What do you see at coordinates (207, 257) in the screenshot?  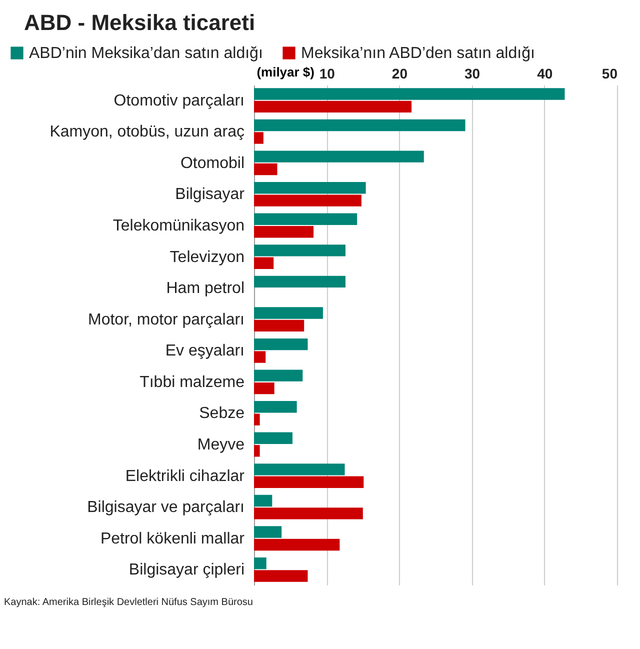 I see `y-tick-label: Televizyon` at bounding box center [207, 257].